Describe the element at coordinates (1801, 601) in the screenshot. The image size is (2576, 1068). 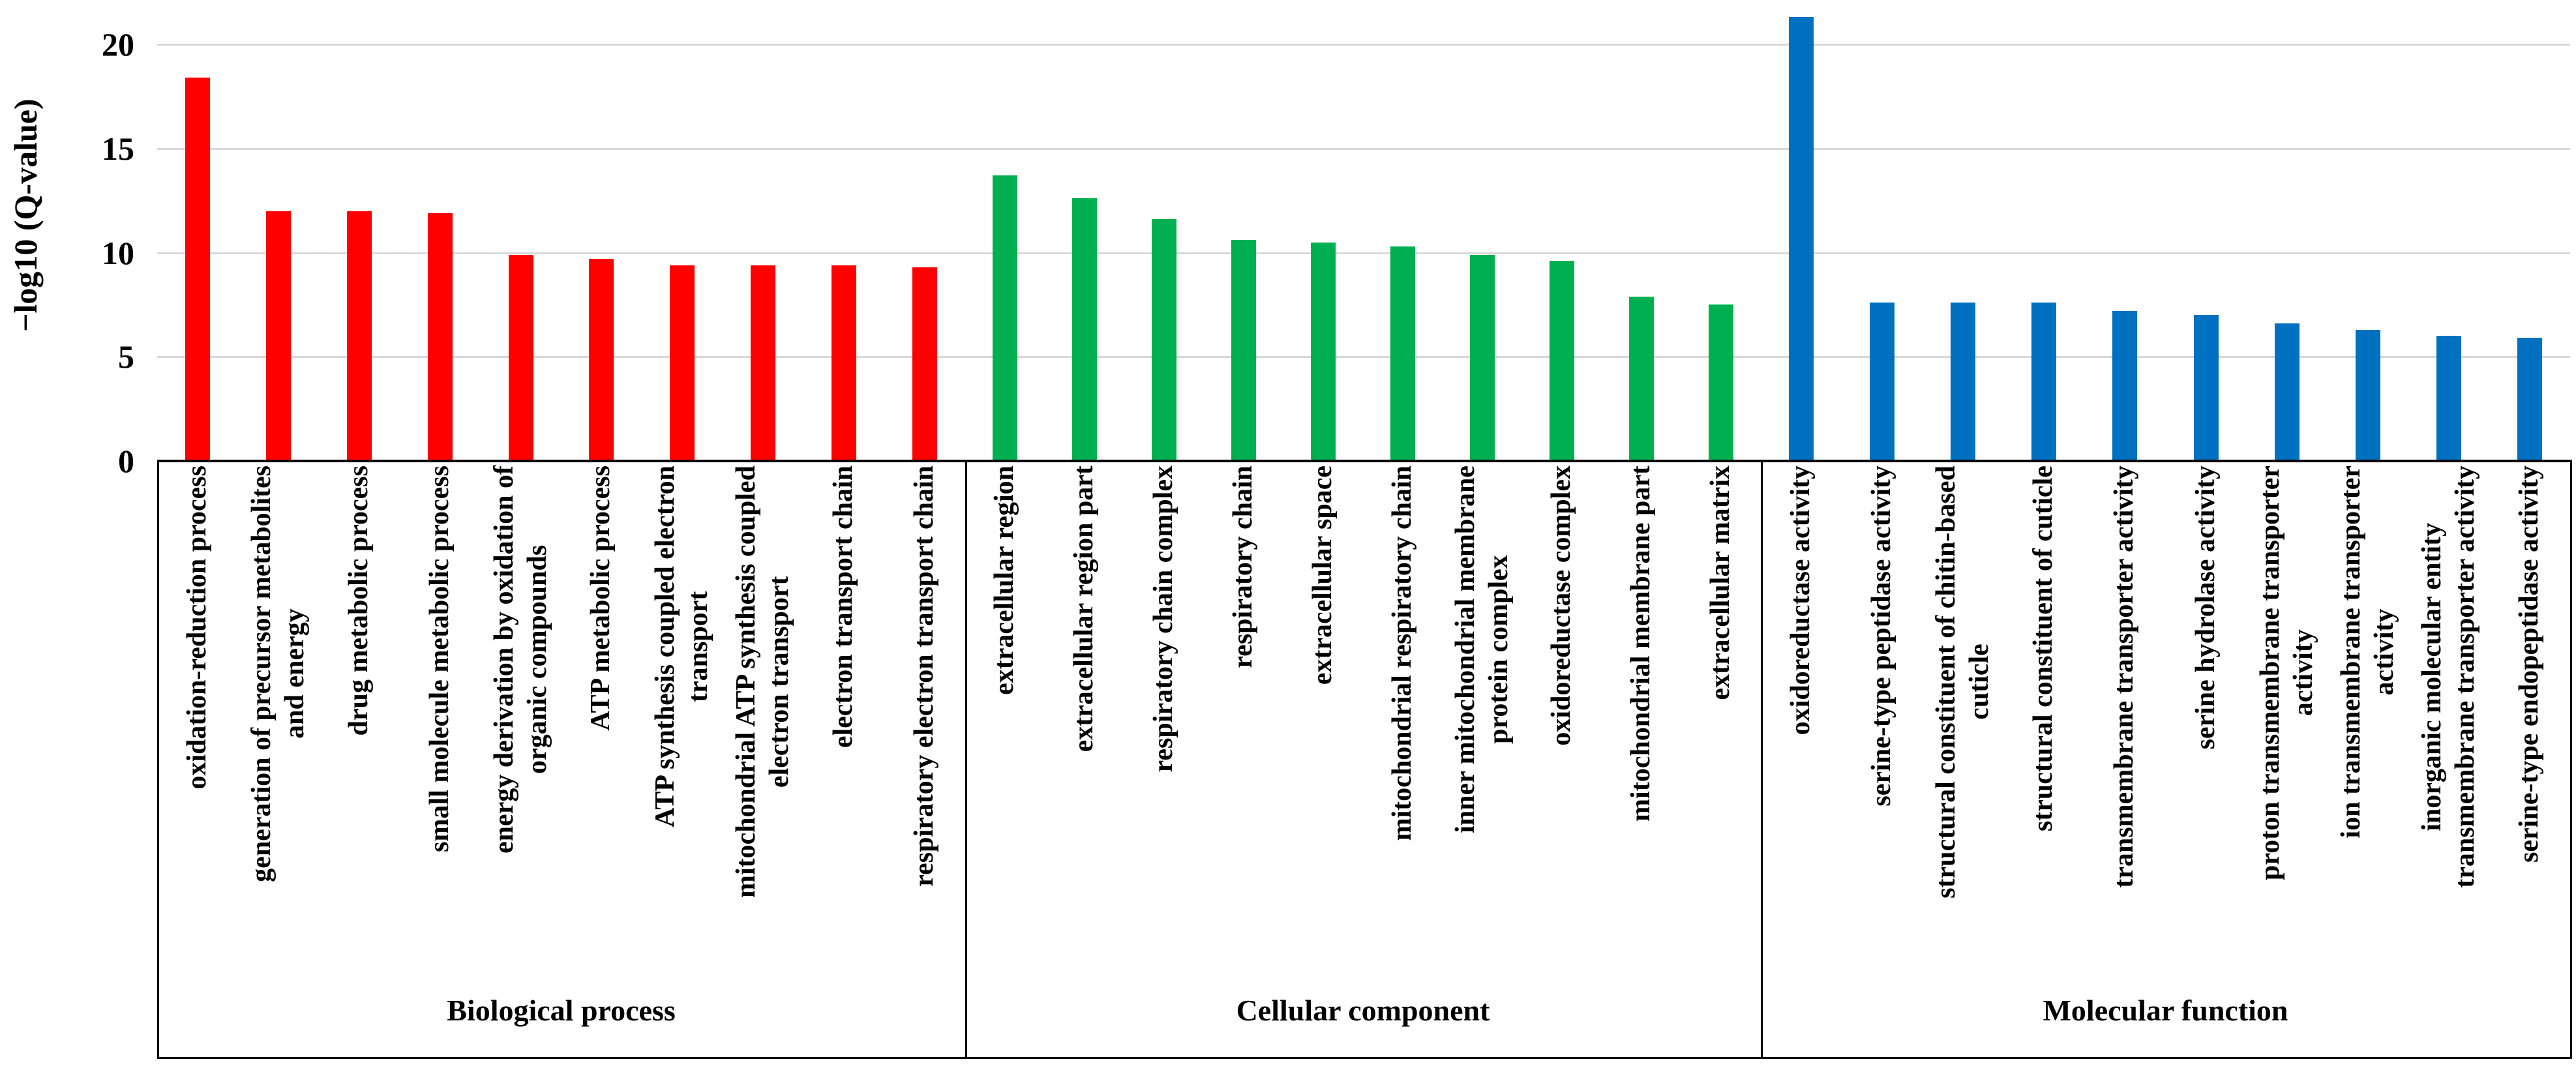
I see `category-label: oxidoreductase activity` at that location.